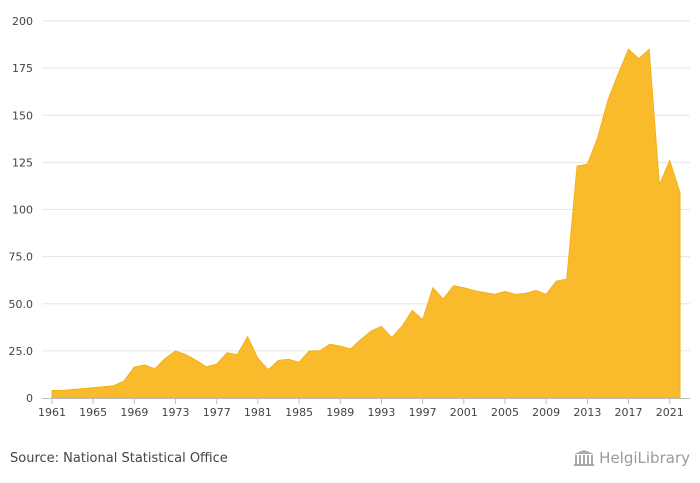 Image resolution: width=700 pixels, height=483 pixels. What do you see at coordinates (22, 162) in the screenshot?
I see `y-tick-label: 125` at bounding box center [22, 162].